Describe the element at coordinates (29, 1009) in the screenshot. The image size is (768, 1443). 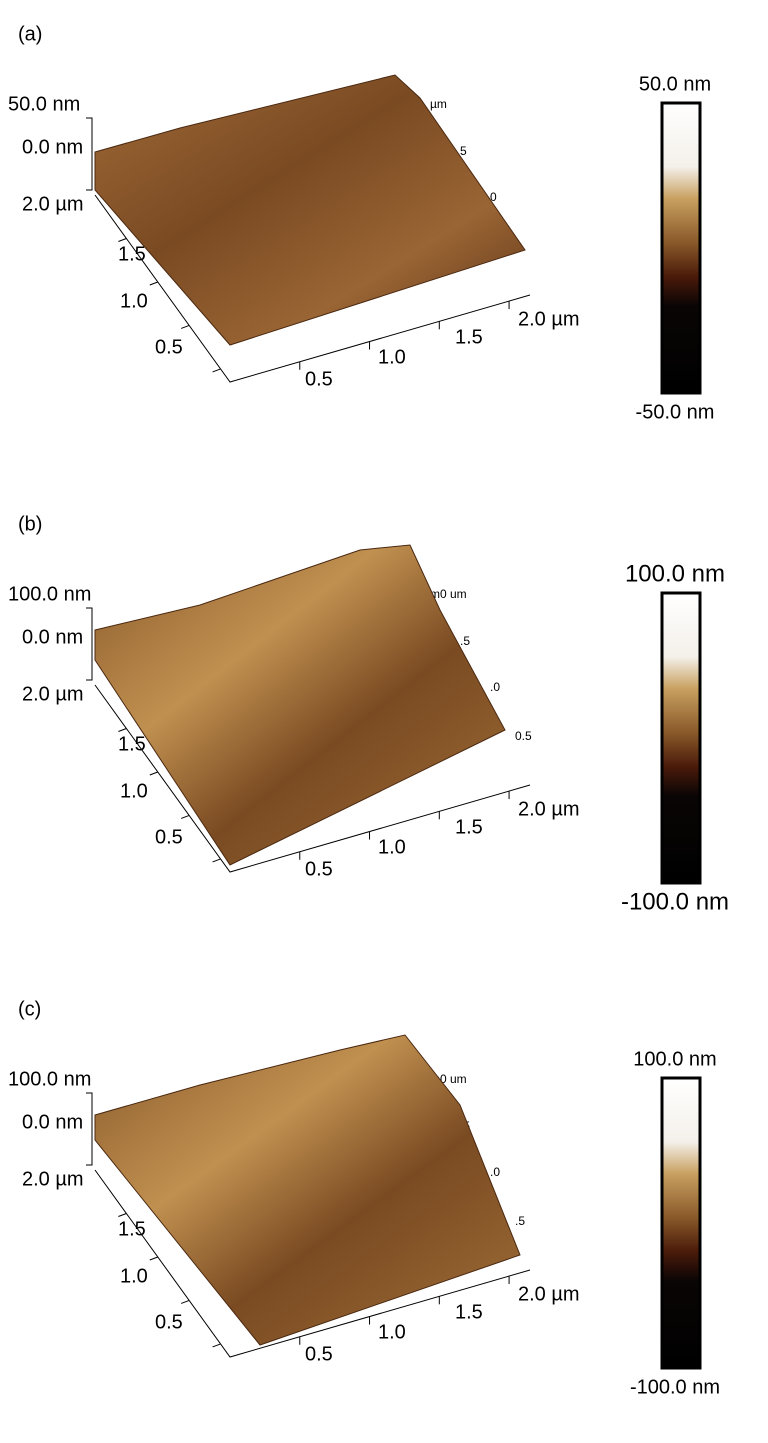
I see `panel-label: (c)` at that location.